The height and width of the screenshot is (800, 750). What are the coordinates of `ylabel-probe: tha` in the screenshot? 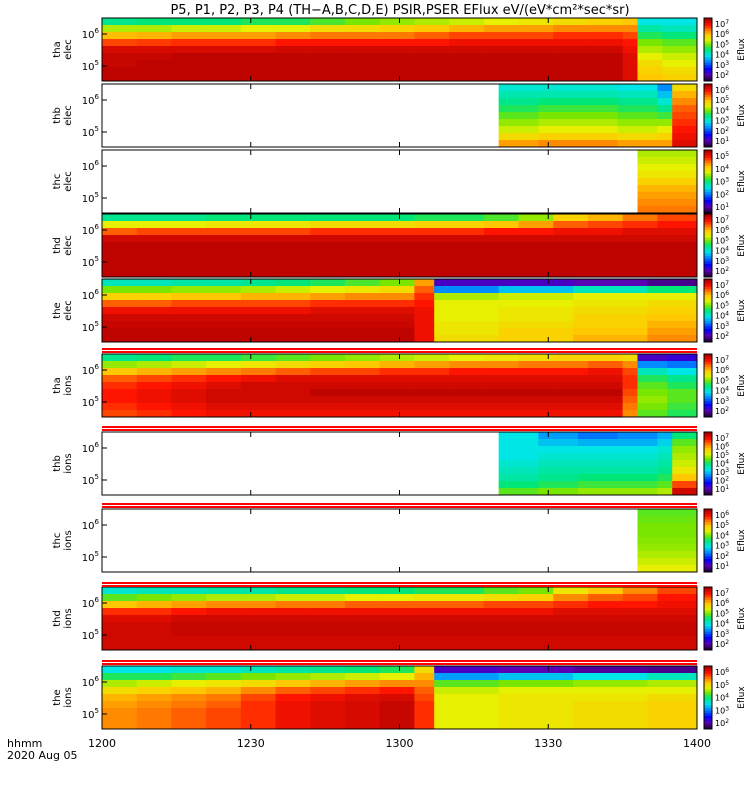 It's located at (57, 385).